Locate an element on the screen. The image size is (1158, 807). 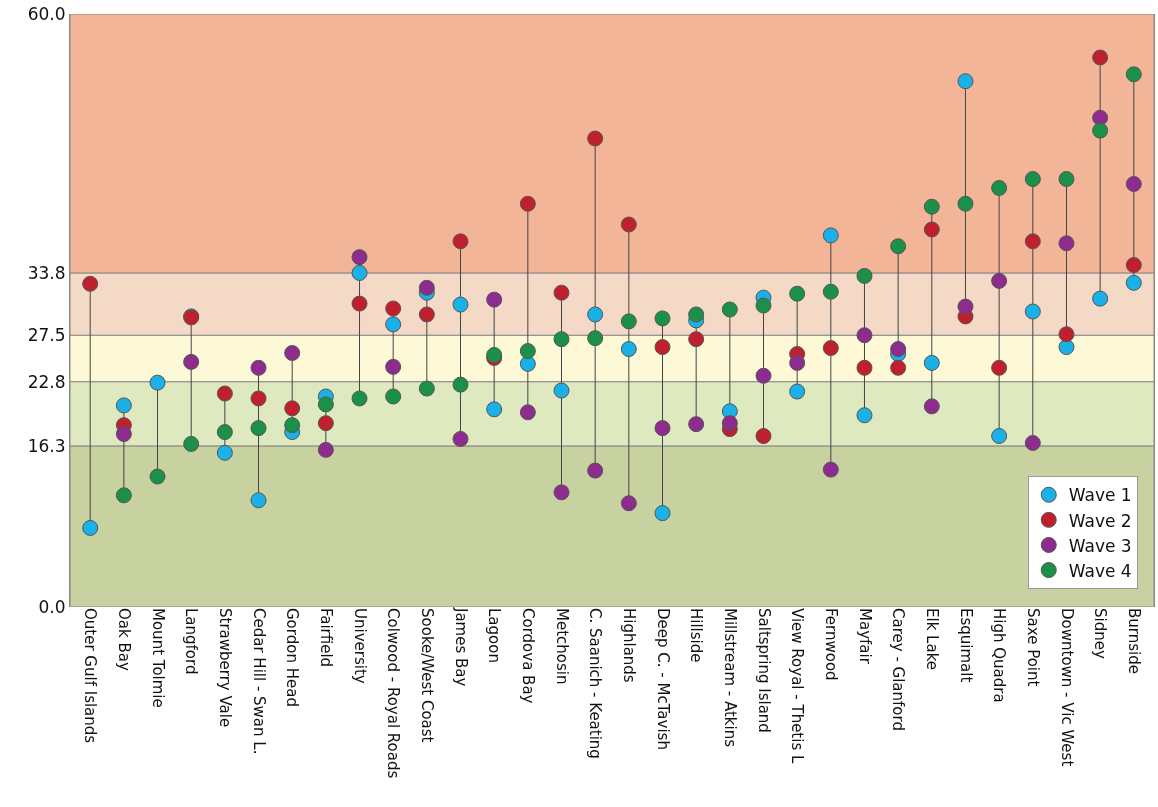
x-tick-label: Millstream - Atkins is located at coordinates (729, 678).